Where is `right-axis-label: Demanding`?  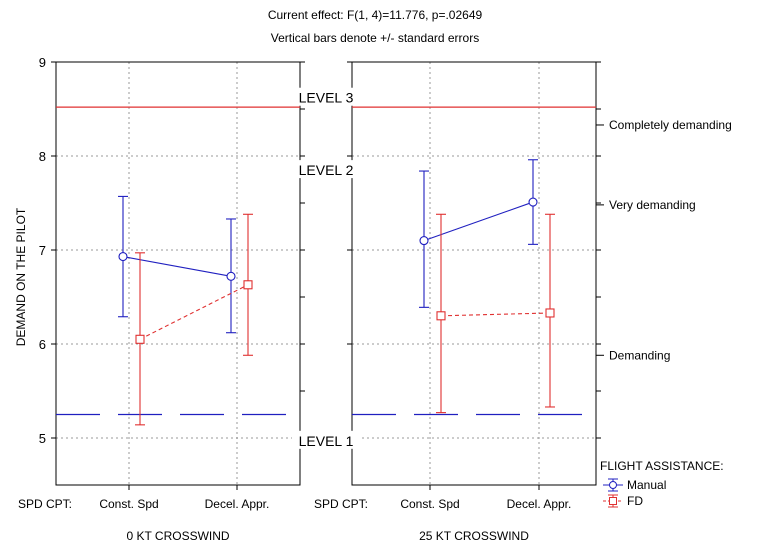 right-axis-label: Demanding is located at coordinates (639, 355).